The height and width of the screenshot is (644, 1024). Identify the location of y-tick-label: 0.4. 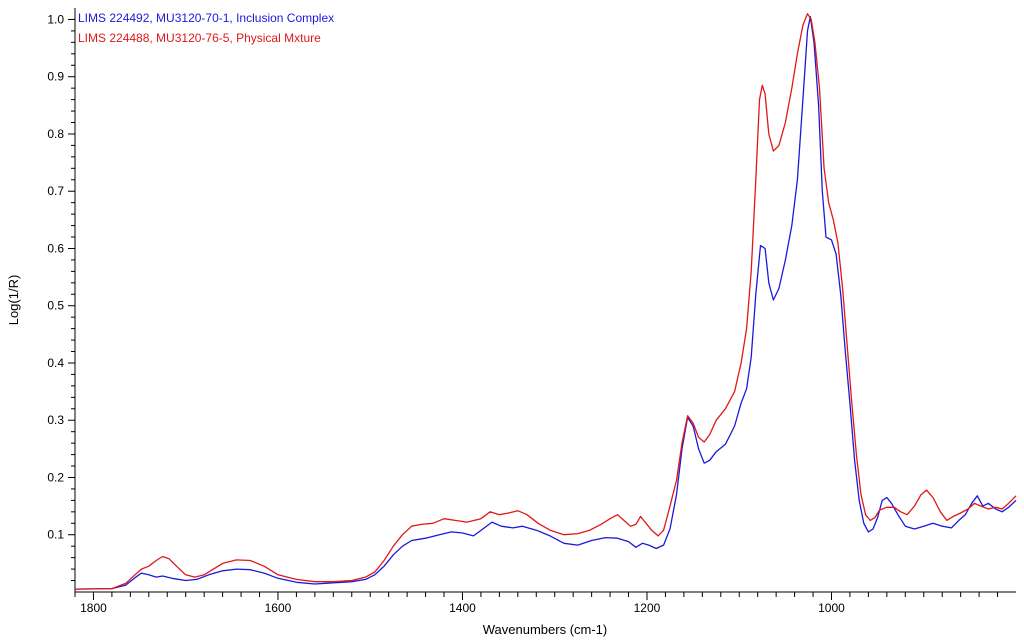
(55, 363).